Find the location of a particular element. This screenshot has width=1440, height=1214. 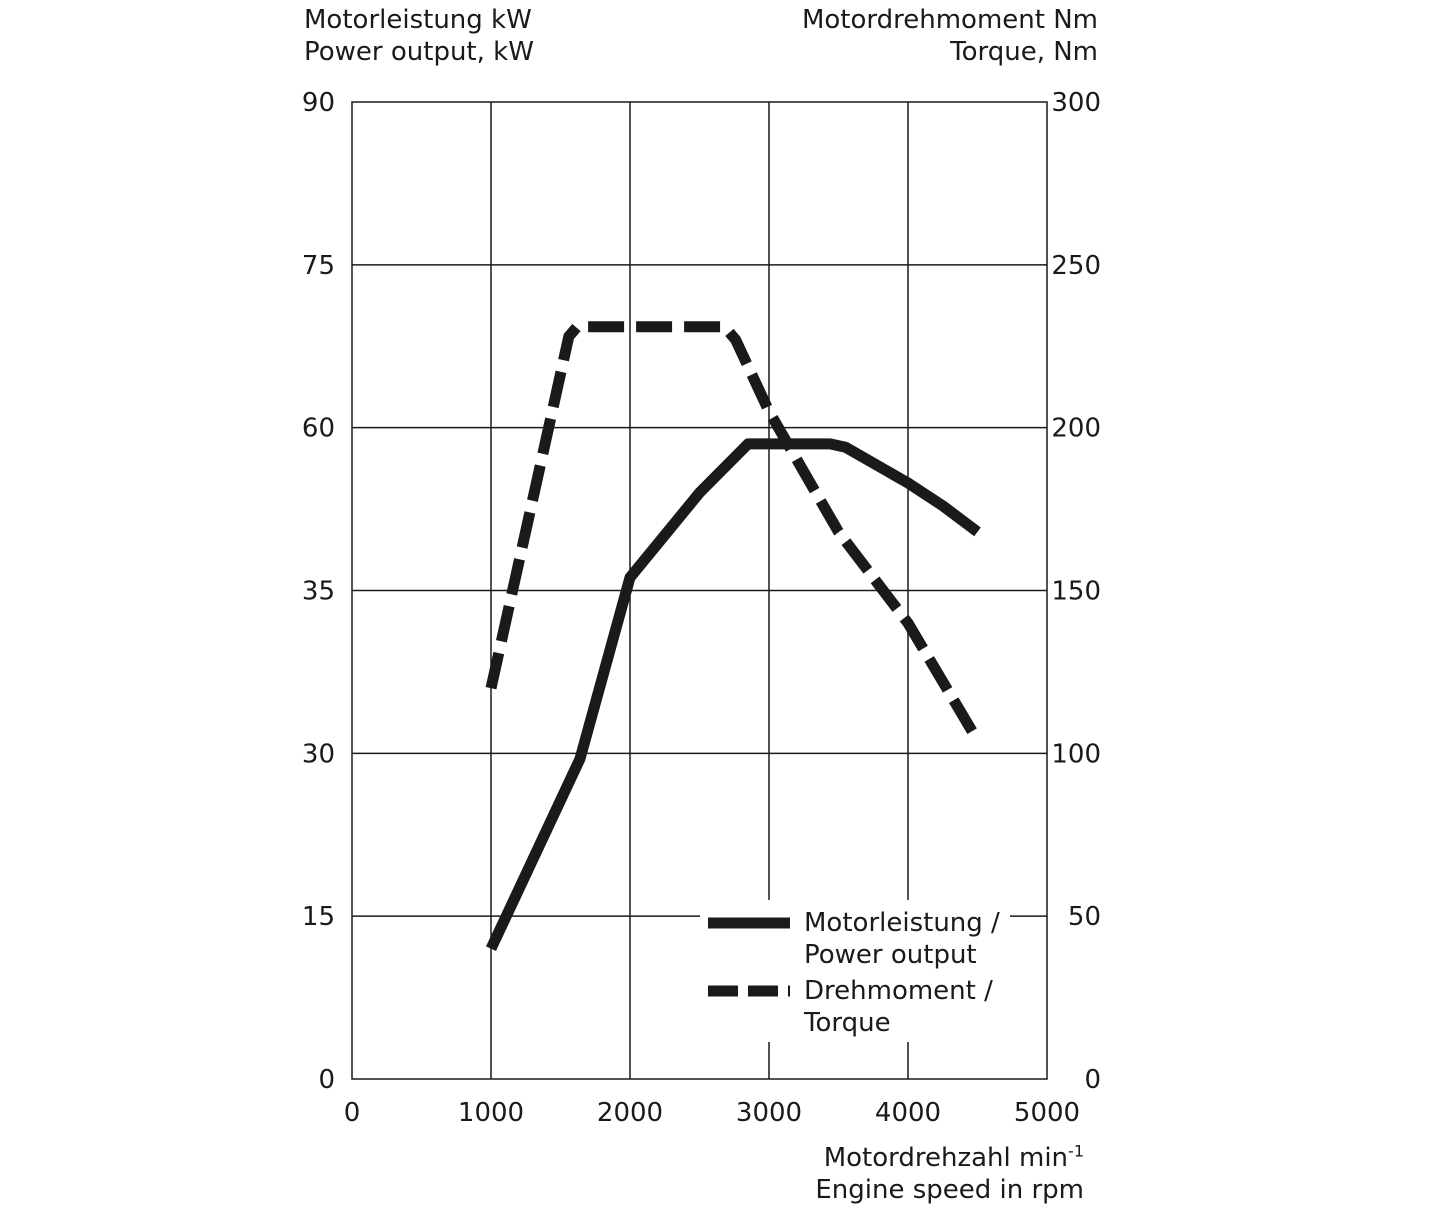

y-right-tick-label: 300 is located at coordinates (1076, 103).